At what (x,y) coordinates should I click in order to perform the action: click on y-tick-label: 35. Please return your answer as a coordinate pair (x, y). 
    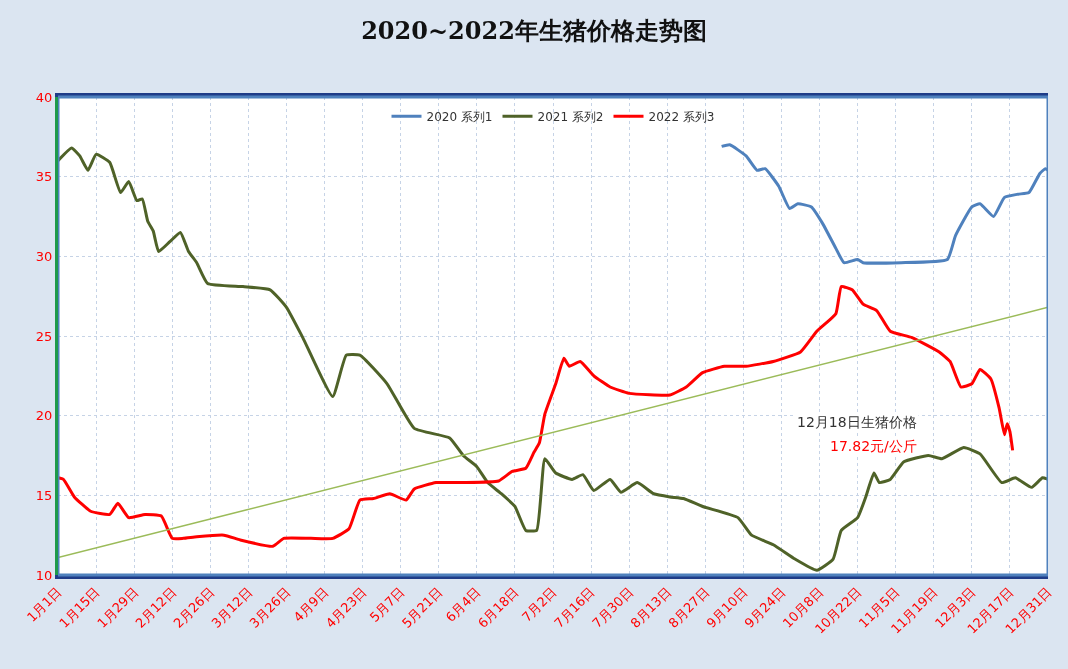
    Looking at the image, I should click on (44, 177).